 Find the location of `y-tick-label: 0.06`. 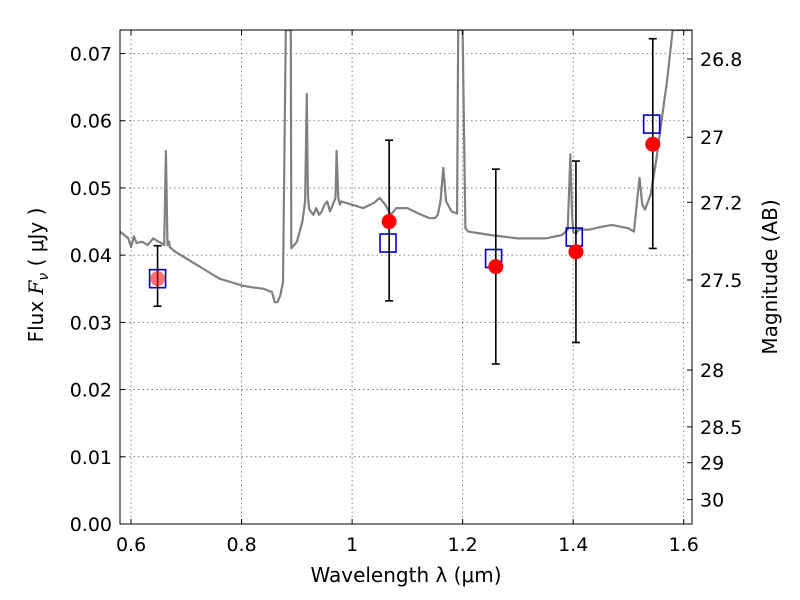

y-tick-label: 0.06 is located at coordinates (91, 122).